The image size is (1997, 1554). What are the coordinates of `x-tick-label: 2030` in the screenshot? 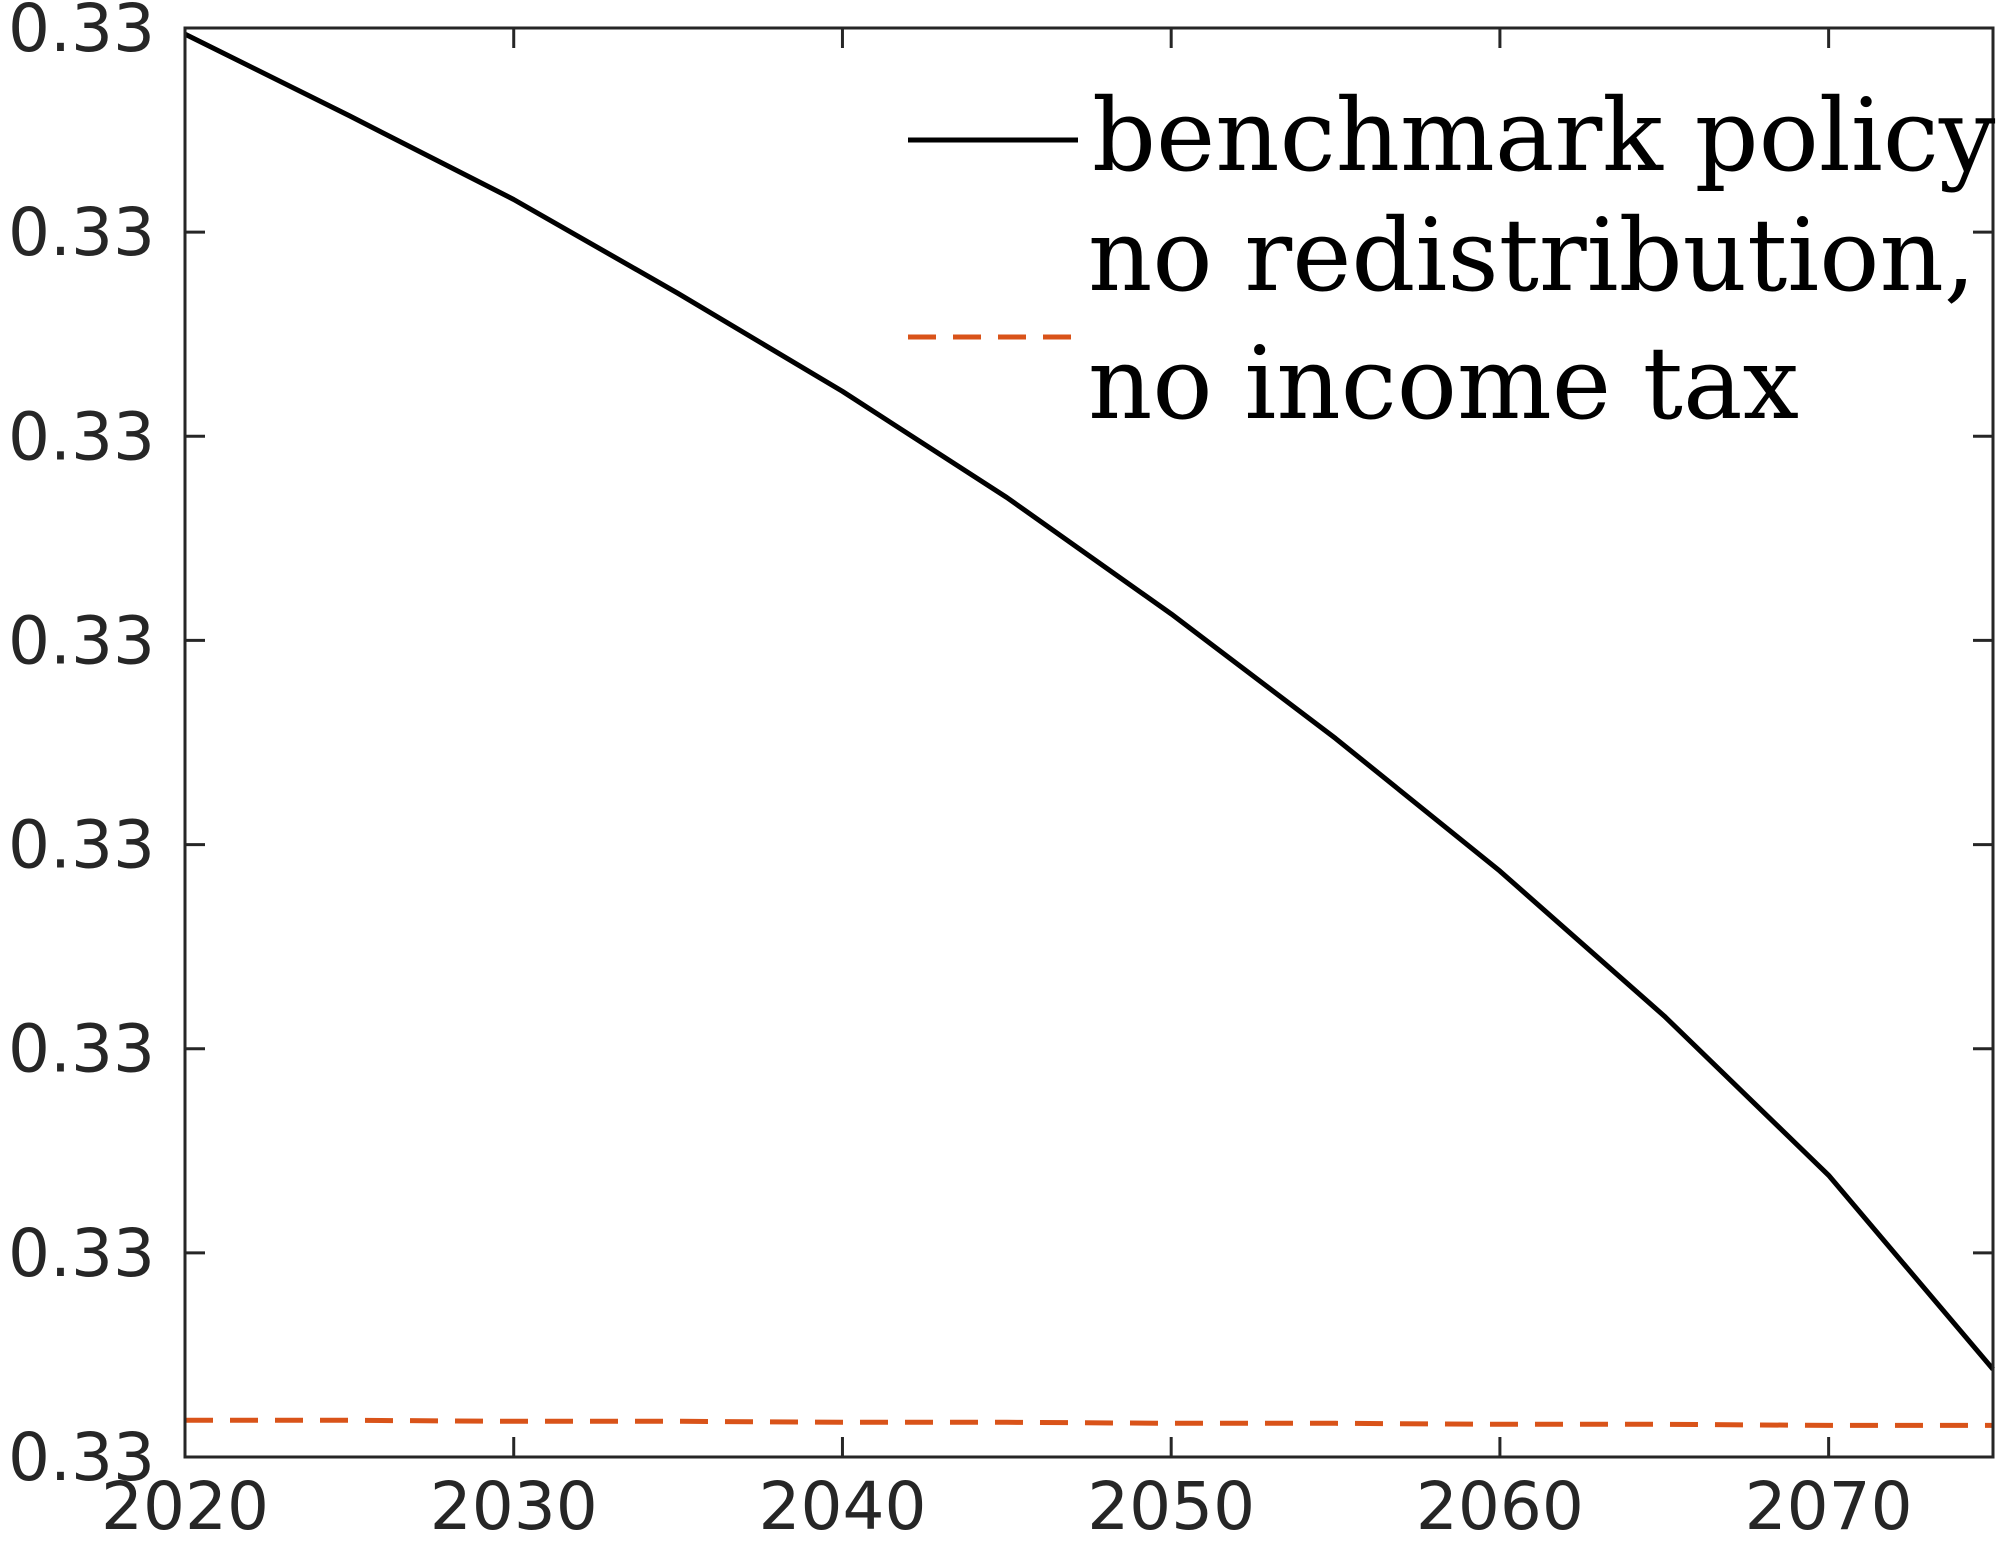 It's located at (514, 1506).